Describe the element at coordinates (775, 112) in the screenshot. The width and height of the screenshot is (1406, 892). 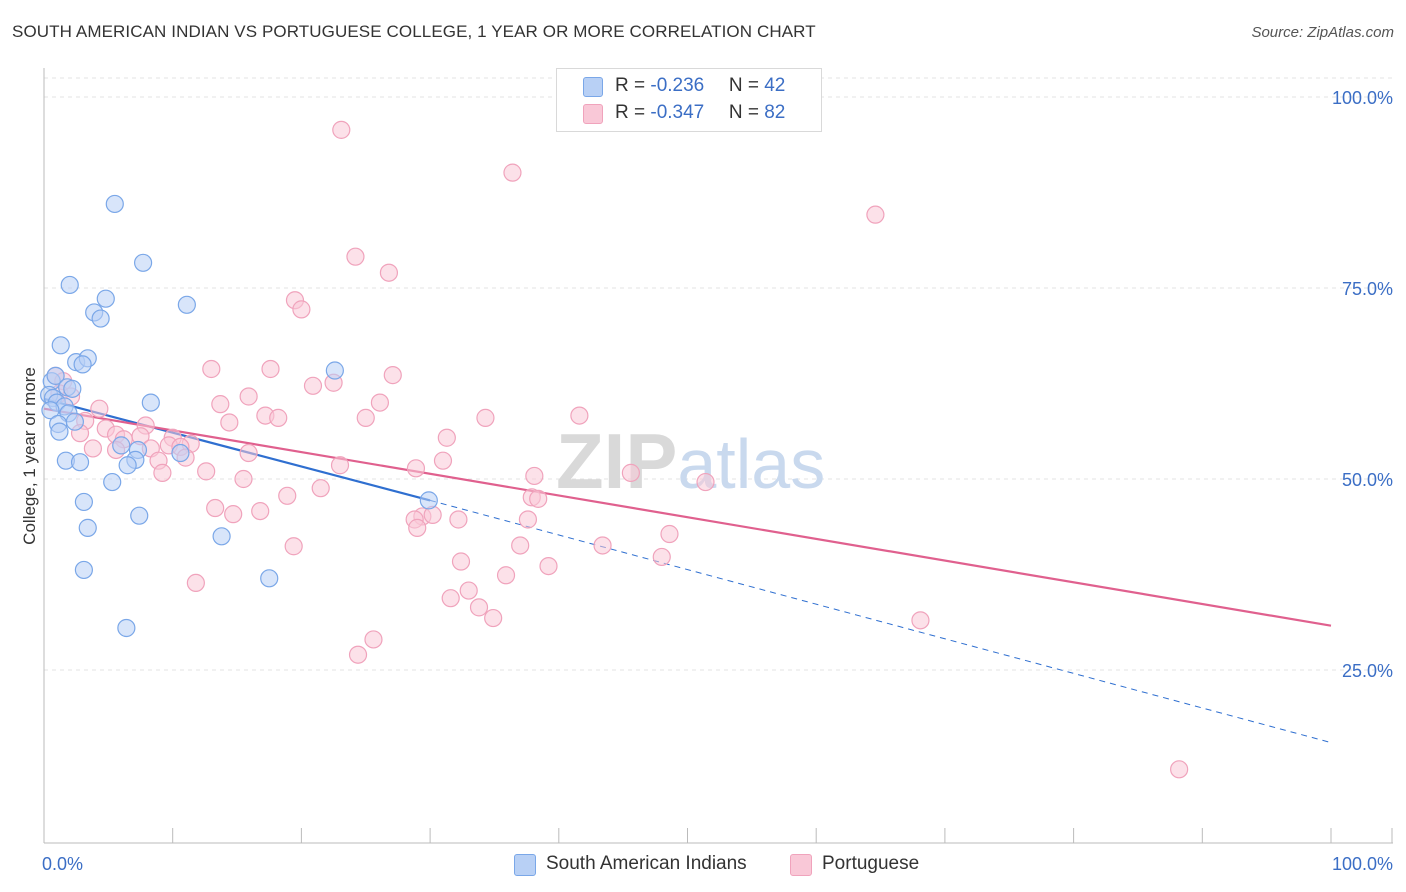
I see `n-value: 82` at that location.